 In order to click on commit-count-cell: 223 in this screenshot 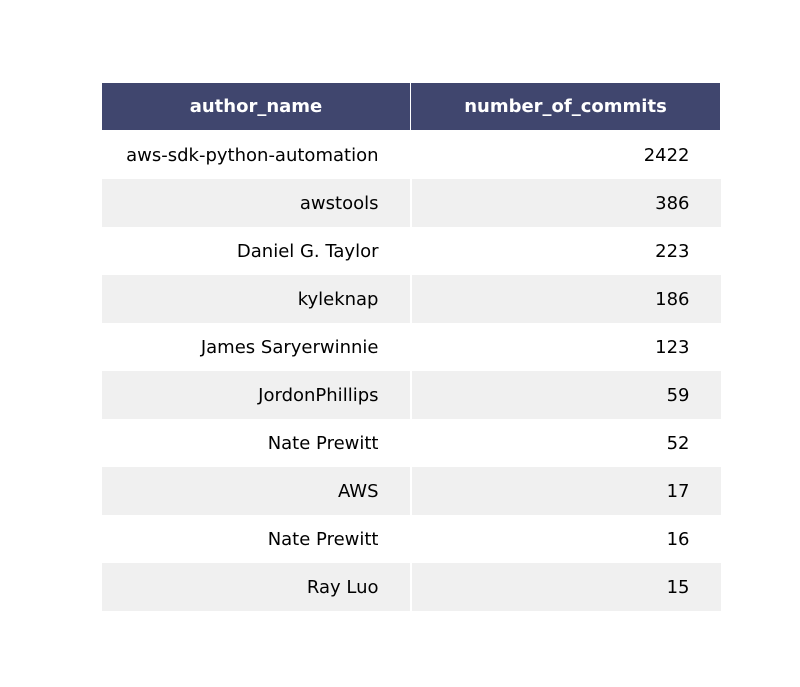, I will do `click(565, 251)`.